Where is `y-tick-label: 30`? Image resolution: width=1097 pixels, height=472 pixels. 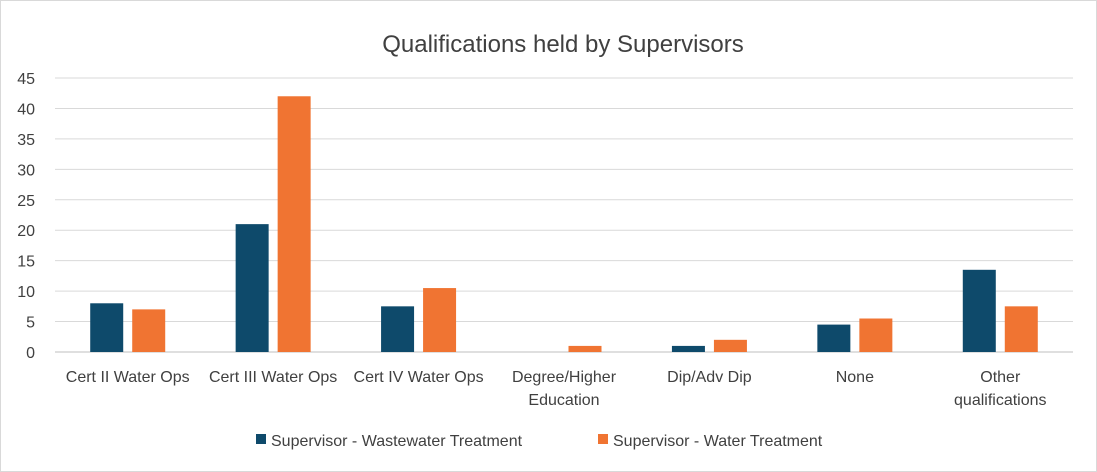 y-tick-label: 30 is located at coordinates (26, 170).